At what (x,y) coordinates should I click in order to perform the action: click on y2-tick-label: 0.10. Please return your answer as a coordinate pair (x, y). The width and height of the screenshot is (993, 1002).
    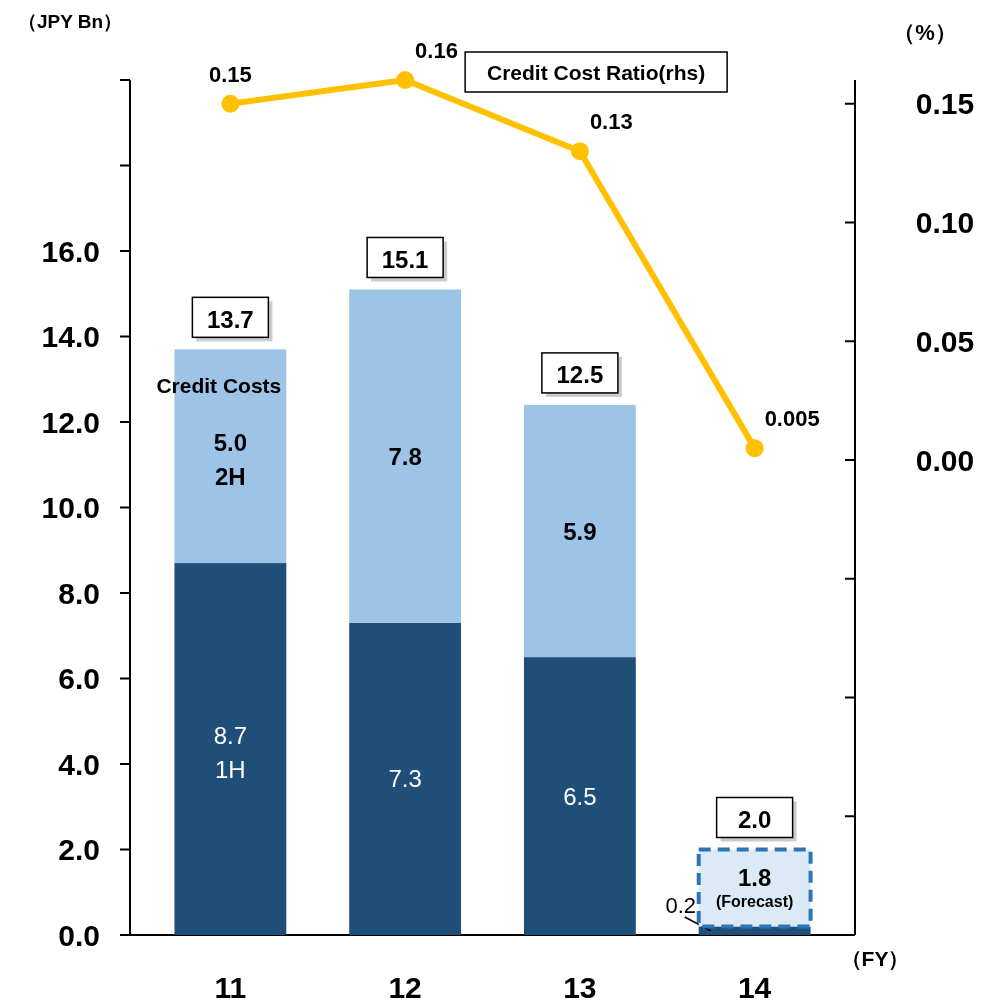
    Looking at the image, I should click on (945, 222).